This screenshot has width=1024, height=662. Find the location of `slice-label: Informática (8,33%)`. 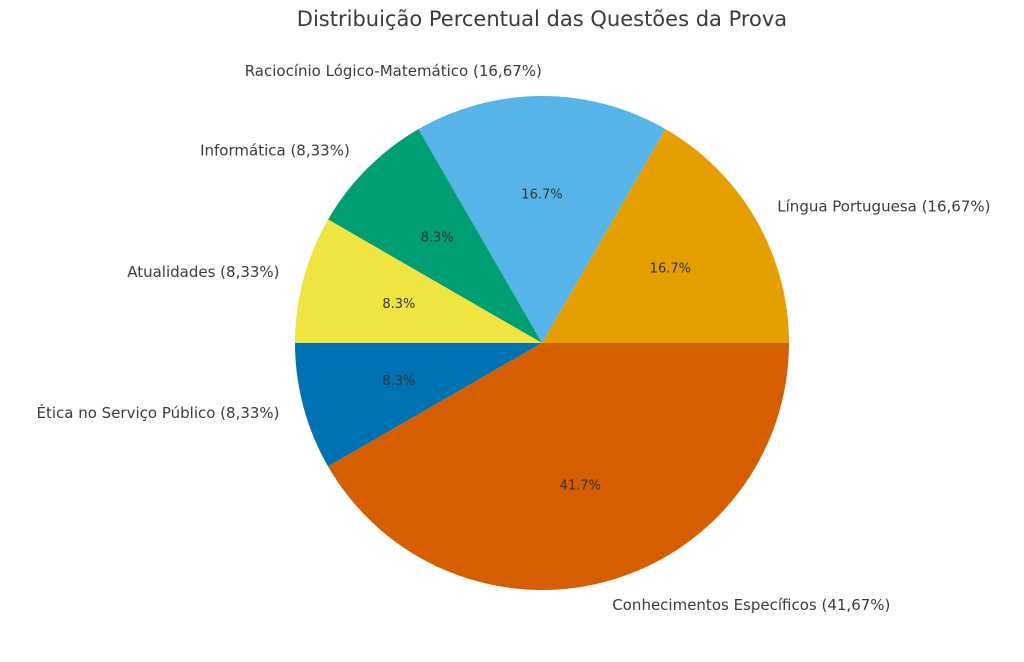

slice-label: Informática (8,33%) is located at coordinates (275, 150).